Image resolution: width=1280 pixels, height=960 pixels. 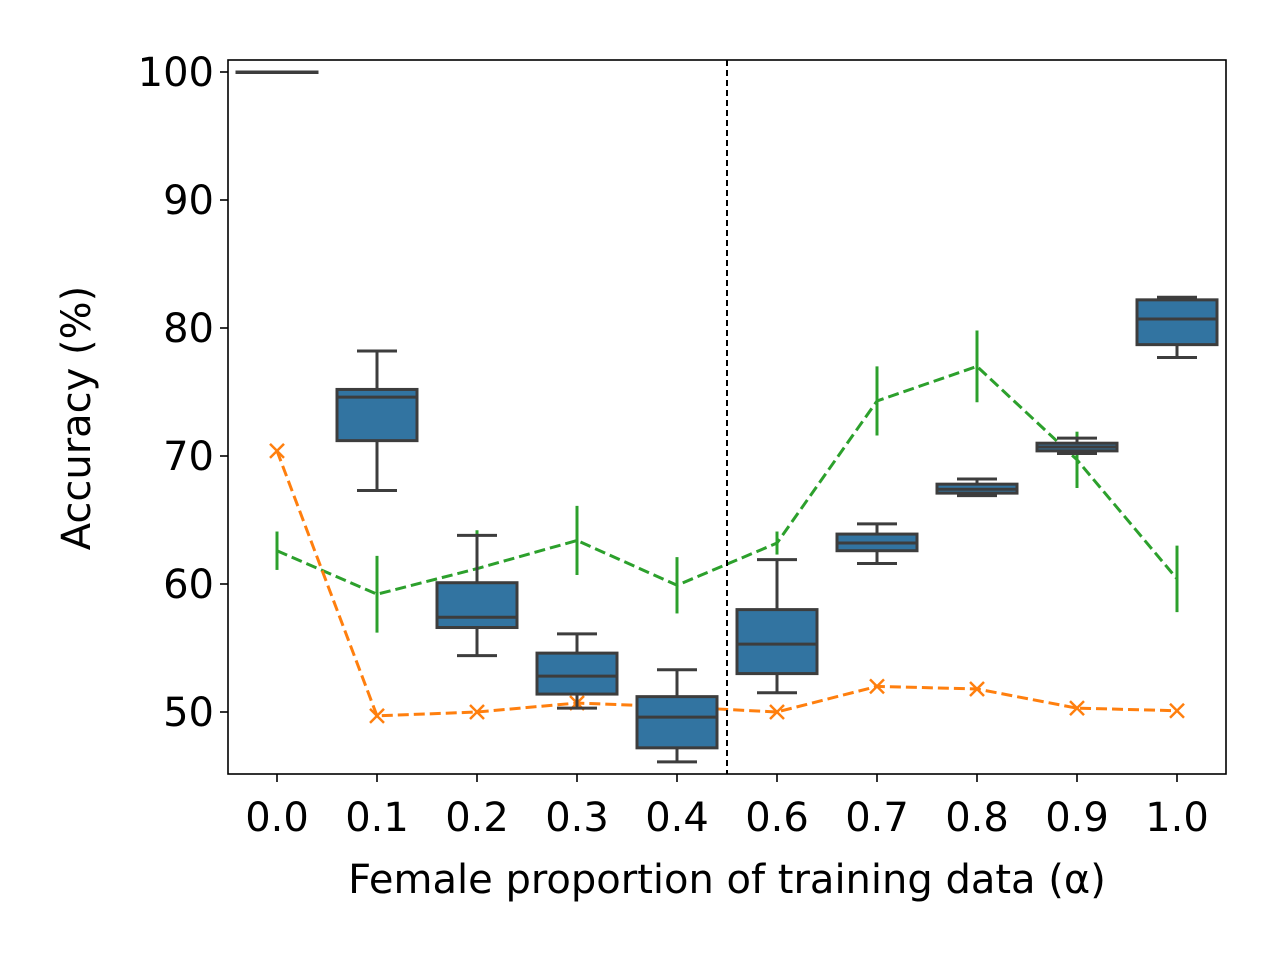 What do you see at coordinates (77, 418) in the screenshot?
I see `y-axis-label: Accuracy (%)` at bounding box center [77, 418].